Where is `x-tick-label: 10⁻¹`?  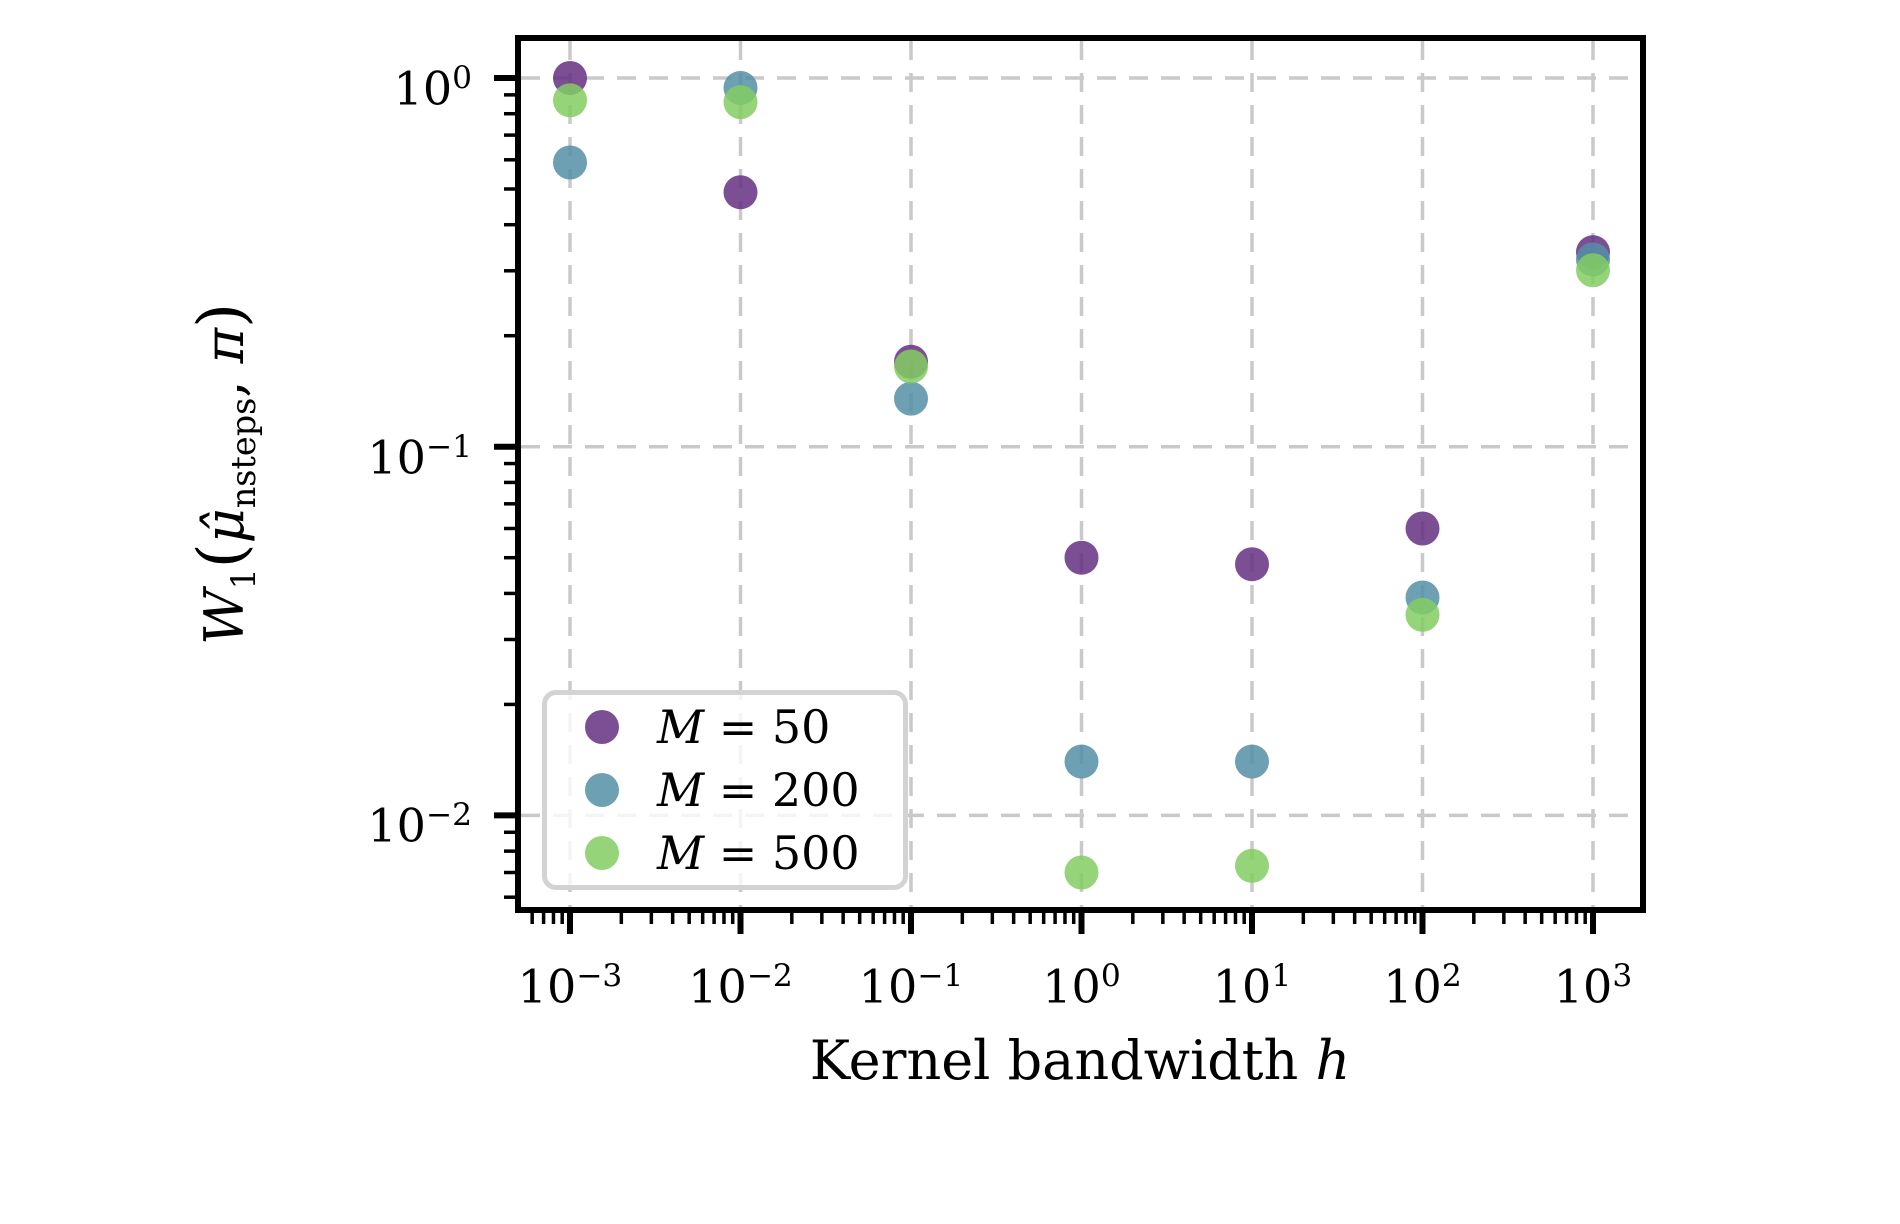 x-tick-label: 10⁻¹ is located at coordinates (911, 986).